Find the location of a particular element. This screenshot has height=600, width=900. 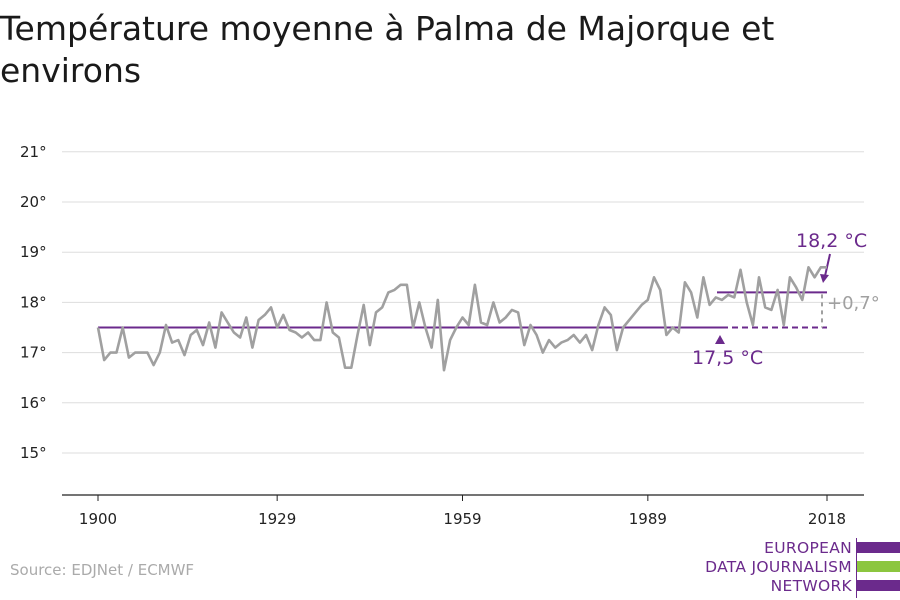

edjnet-logo: EUROPEAN DATA JOURNALISM NETWORK is located at coordinates (800, 568).